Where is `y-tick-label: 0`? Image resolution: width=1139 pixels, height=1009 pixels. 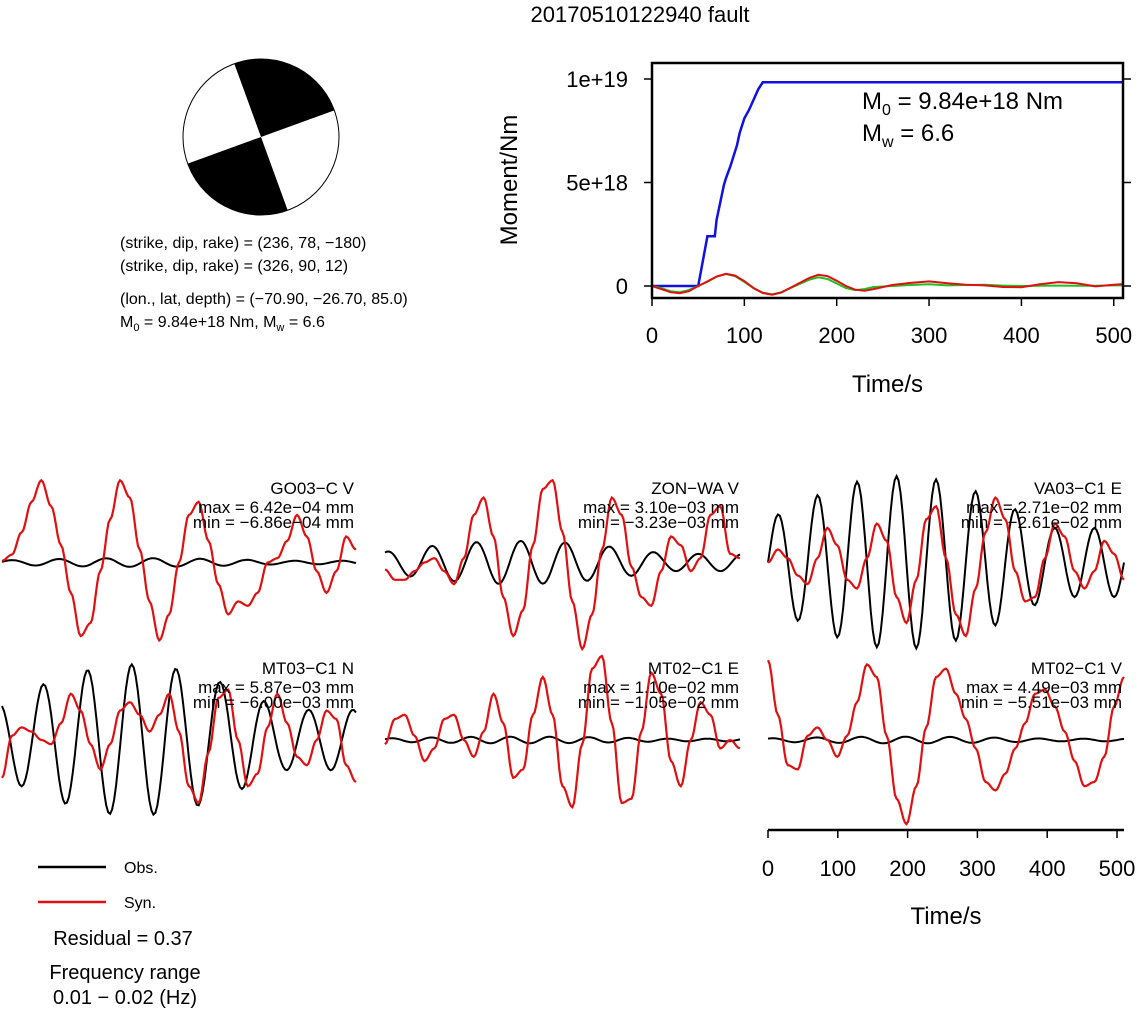 y-tick-label: 0 is located at coordinates (622, 286).